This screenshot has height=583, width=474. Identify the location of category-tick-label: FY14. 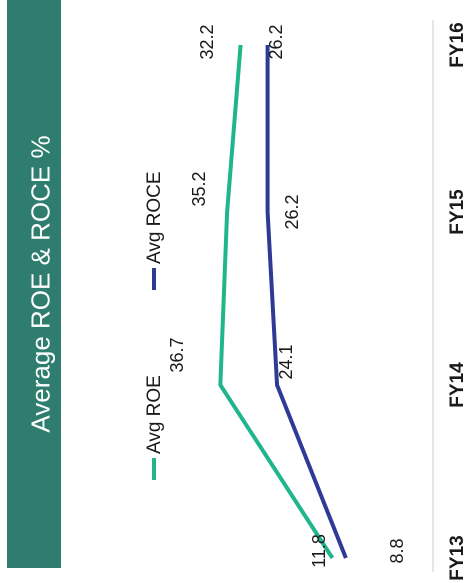
(457, 385).